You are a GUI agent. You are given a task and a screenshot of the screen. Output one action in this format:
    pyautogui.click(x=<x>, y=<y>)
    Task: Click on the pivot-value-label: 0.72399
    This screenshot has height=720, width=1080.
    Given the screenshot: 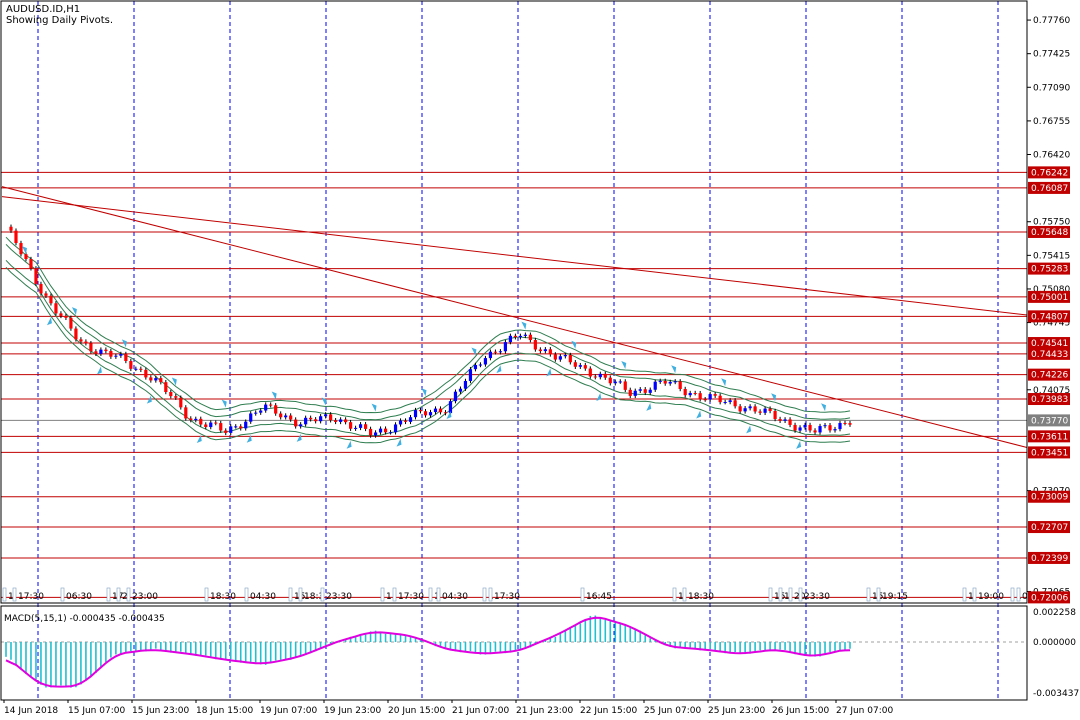 What is the action you would take?
    pyautogui.click(x=1049, y=559)
    